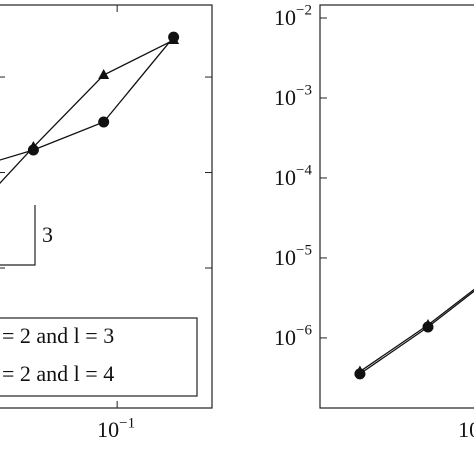 This screenshot has height=474, width=474. I want to click on y-tick-exponent: −3, so click(304, 90).